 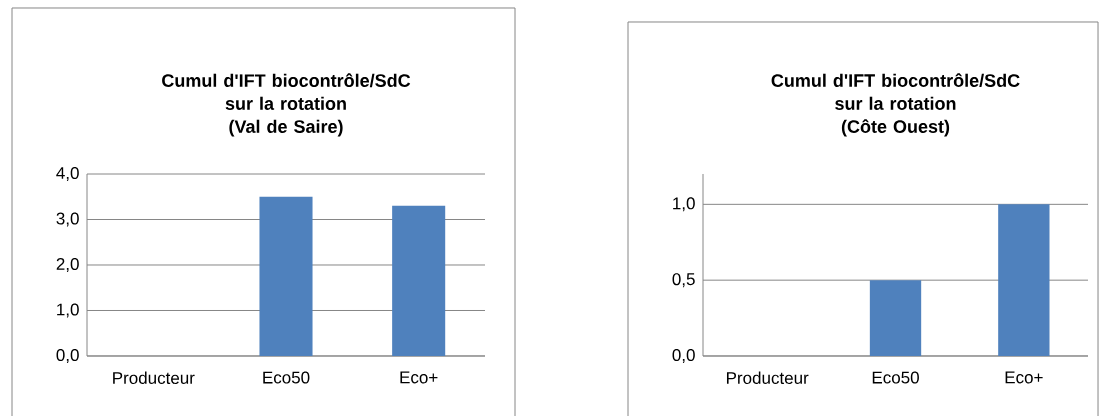 I want to click on y-tick-label: 2,0, so click(x=67, y=265).